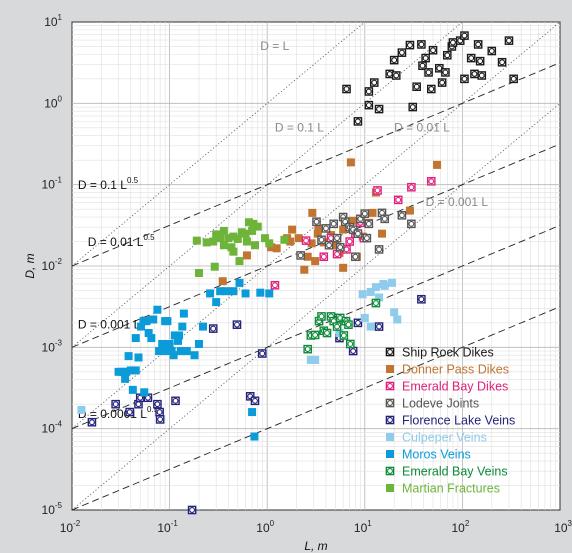 The width and height of the screenshot is (572, 553). Describe the element at coordinates (448, 353) in the screenshot. I see `legend-label: Ship Rock Dikes` at that location.